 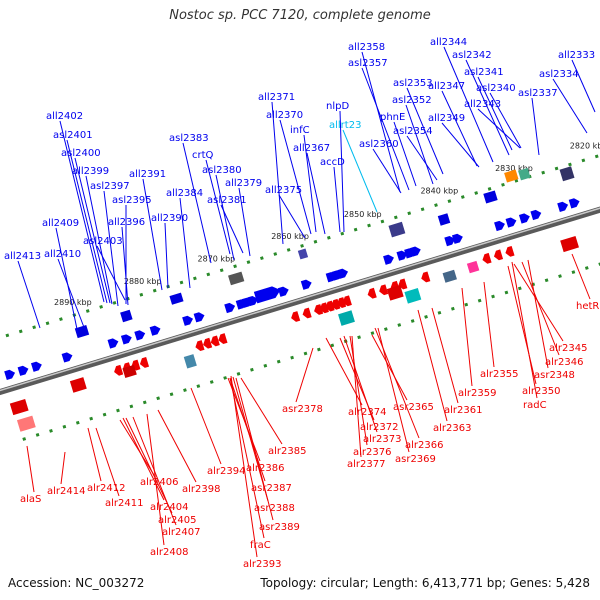 I want to click on forward-gene-label: asl2403, so click(x=103, y=241).